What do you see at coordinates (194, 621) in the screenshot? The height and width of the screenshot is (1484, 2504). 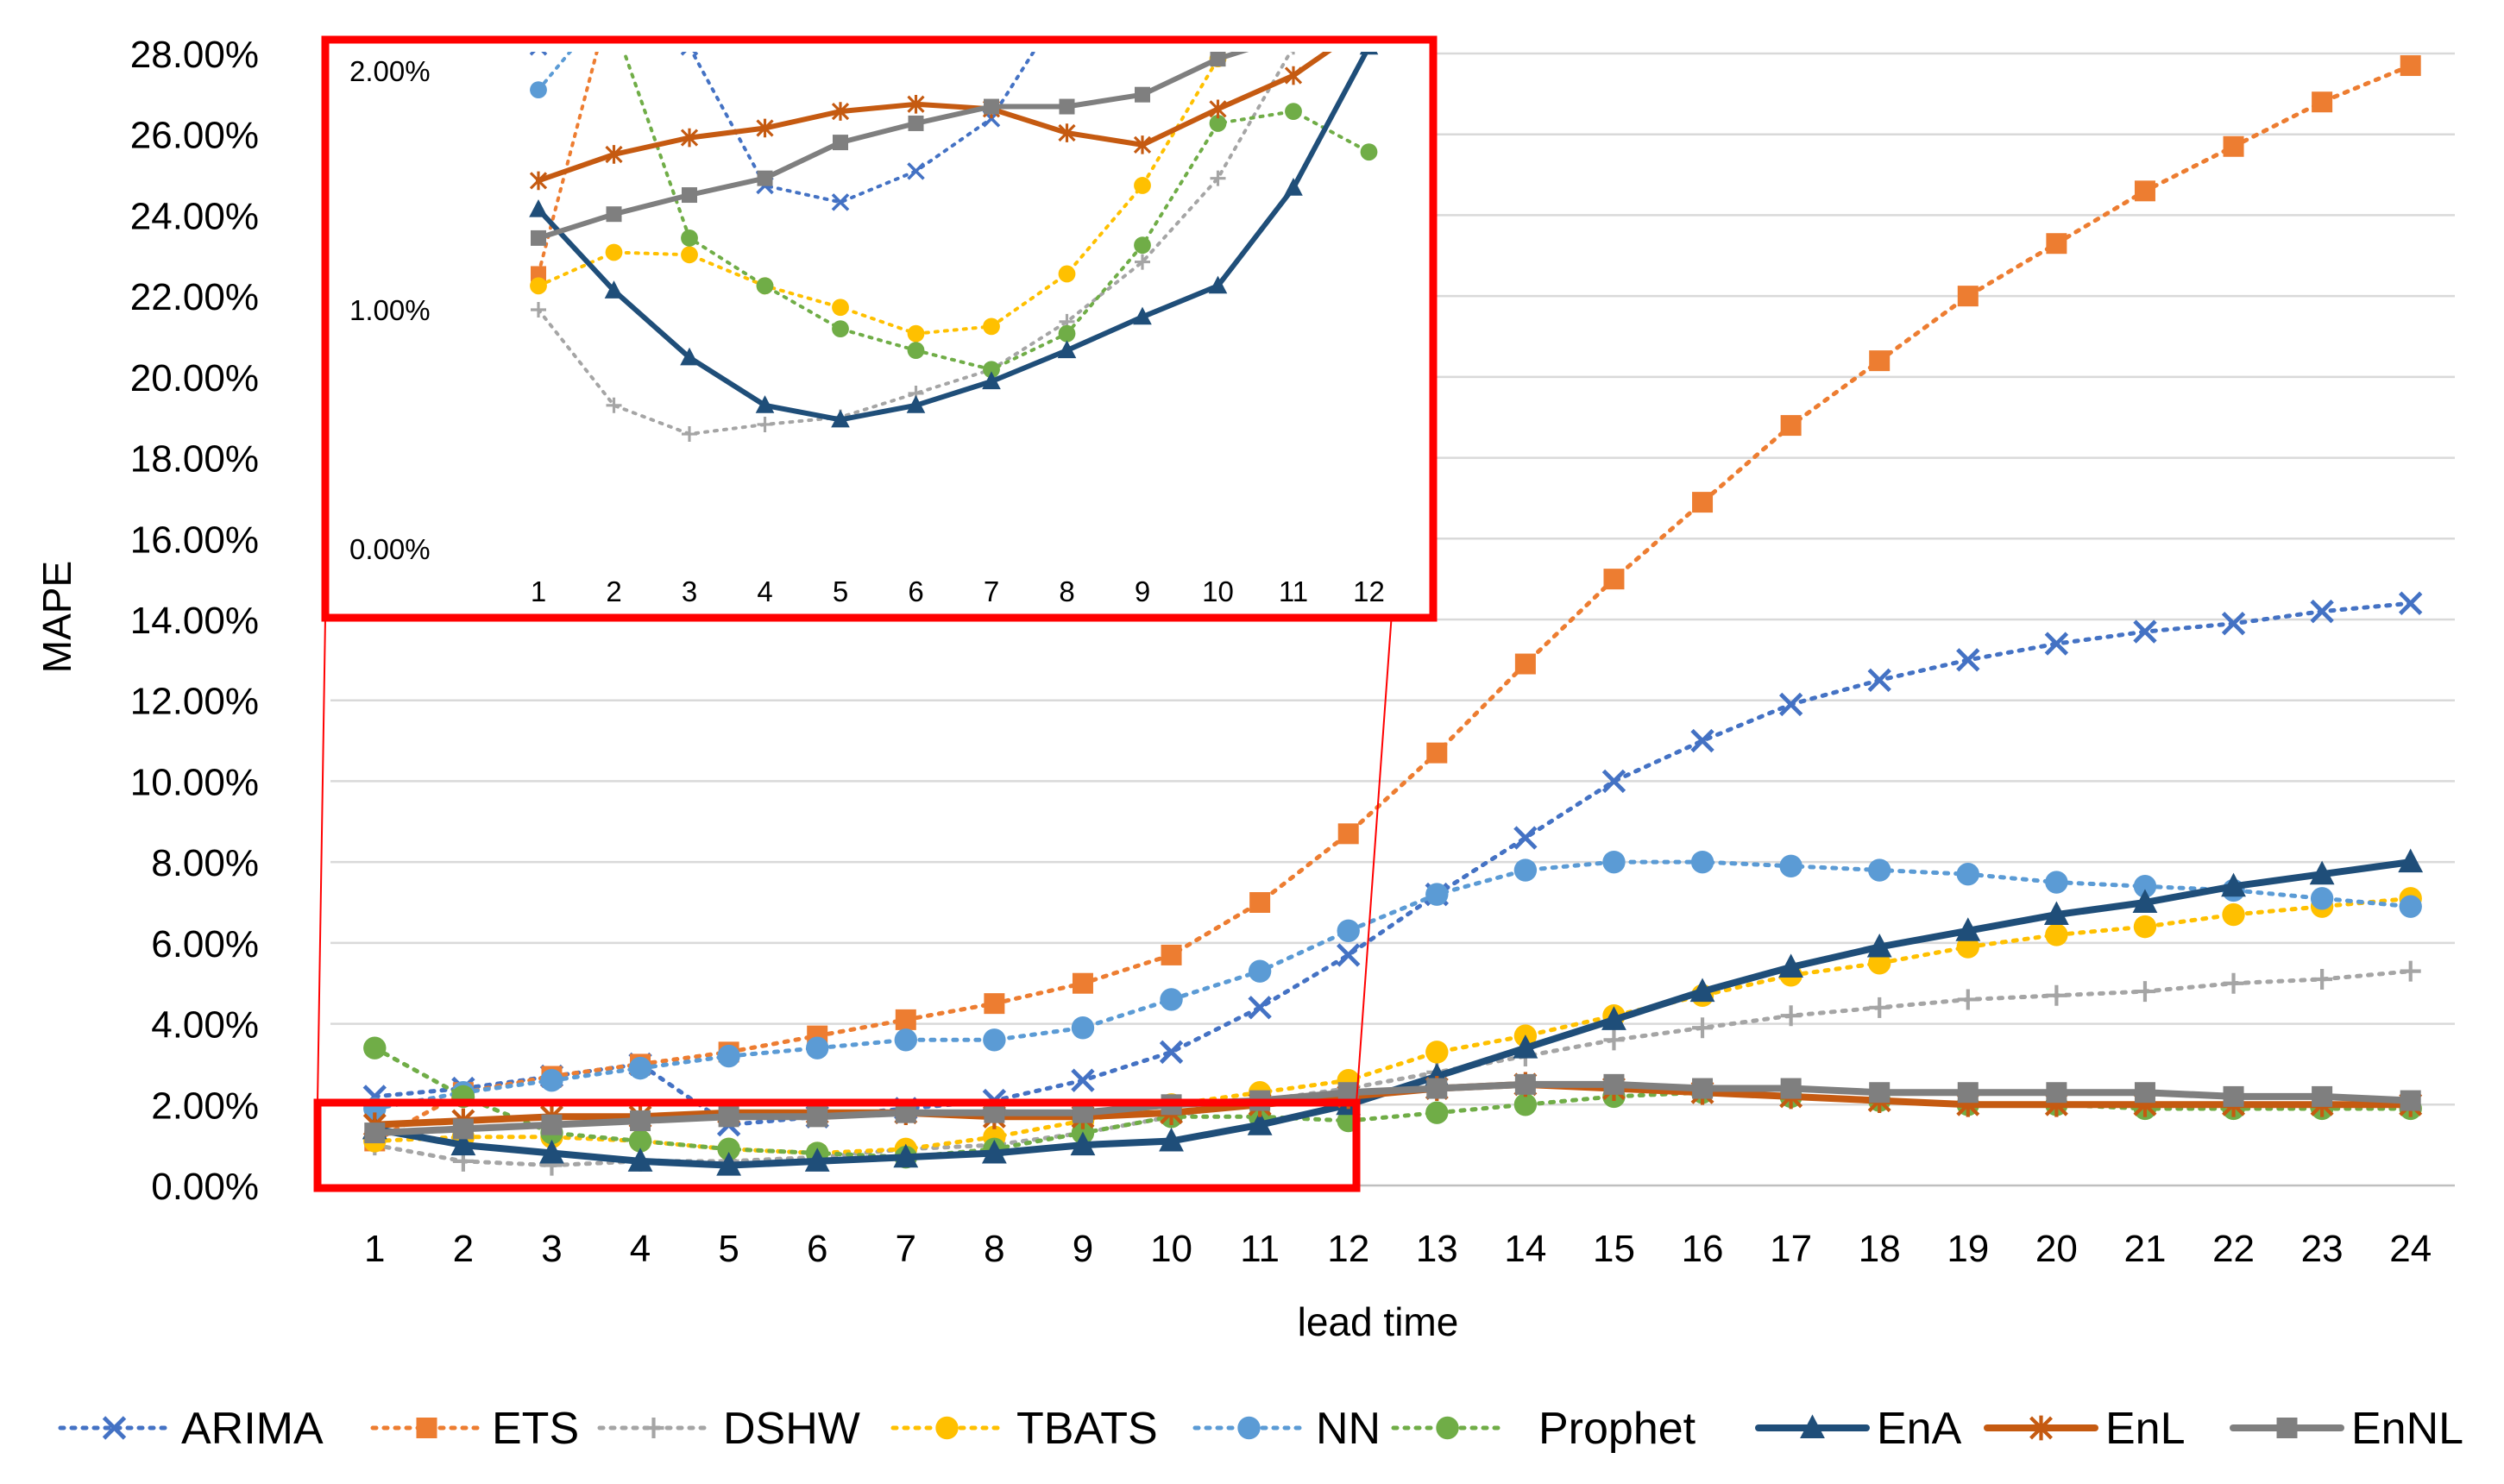 I see `main-y-tick-label: 14.00%` at bounding box center [194, 621].